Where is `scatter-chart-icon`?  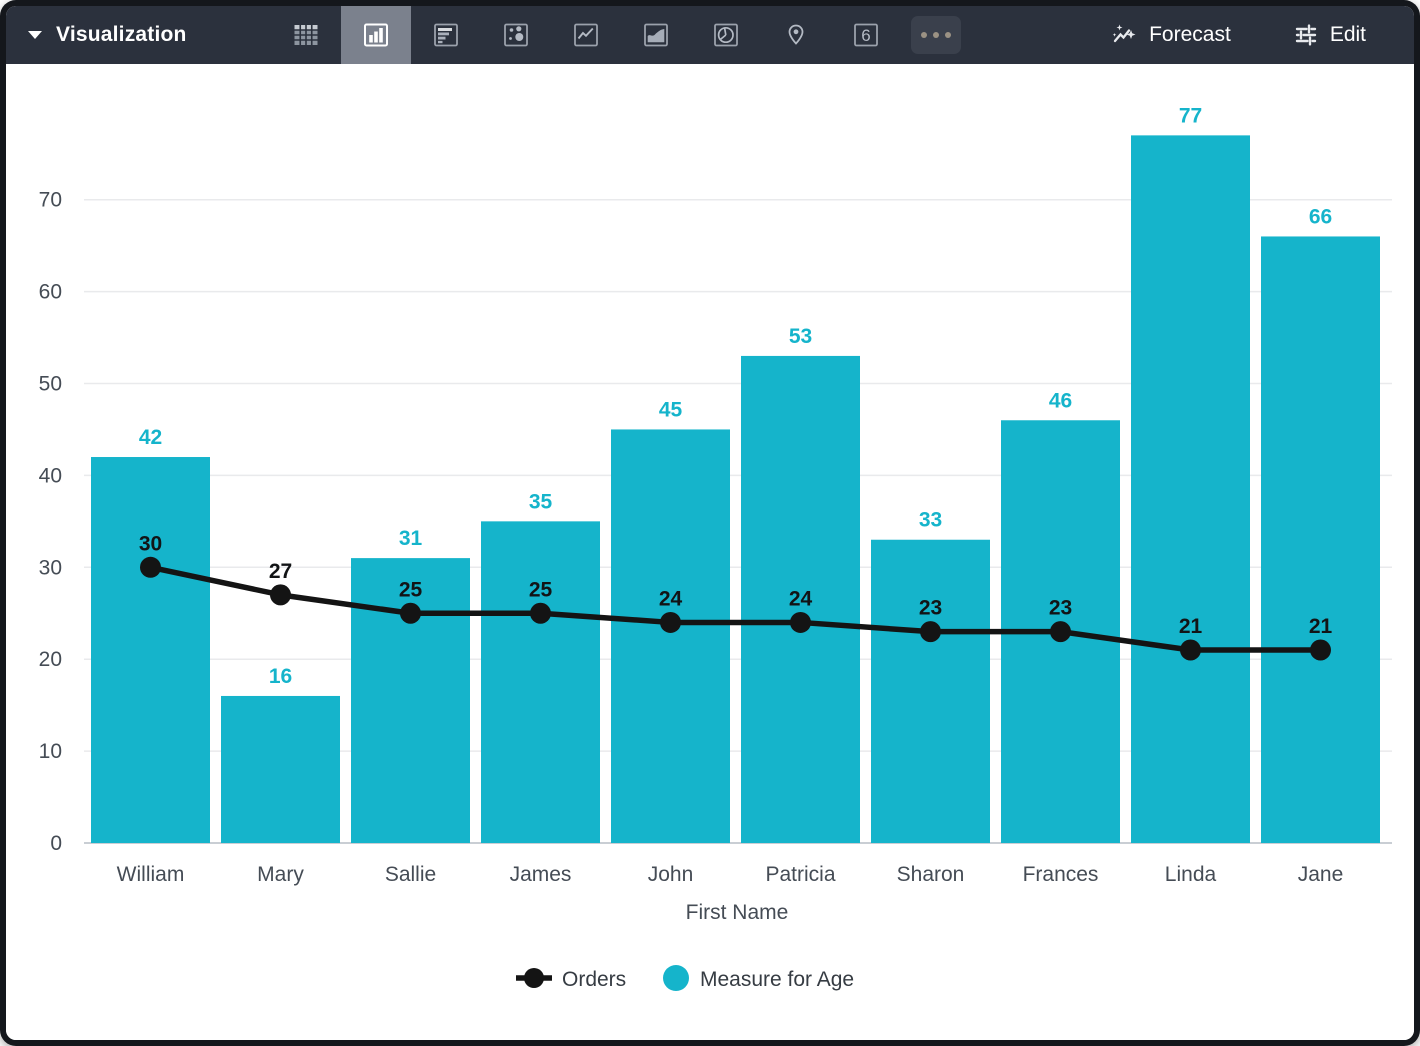
scatter-chart-icon is located at coordinates (515, 35).